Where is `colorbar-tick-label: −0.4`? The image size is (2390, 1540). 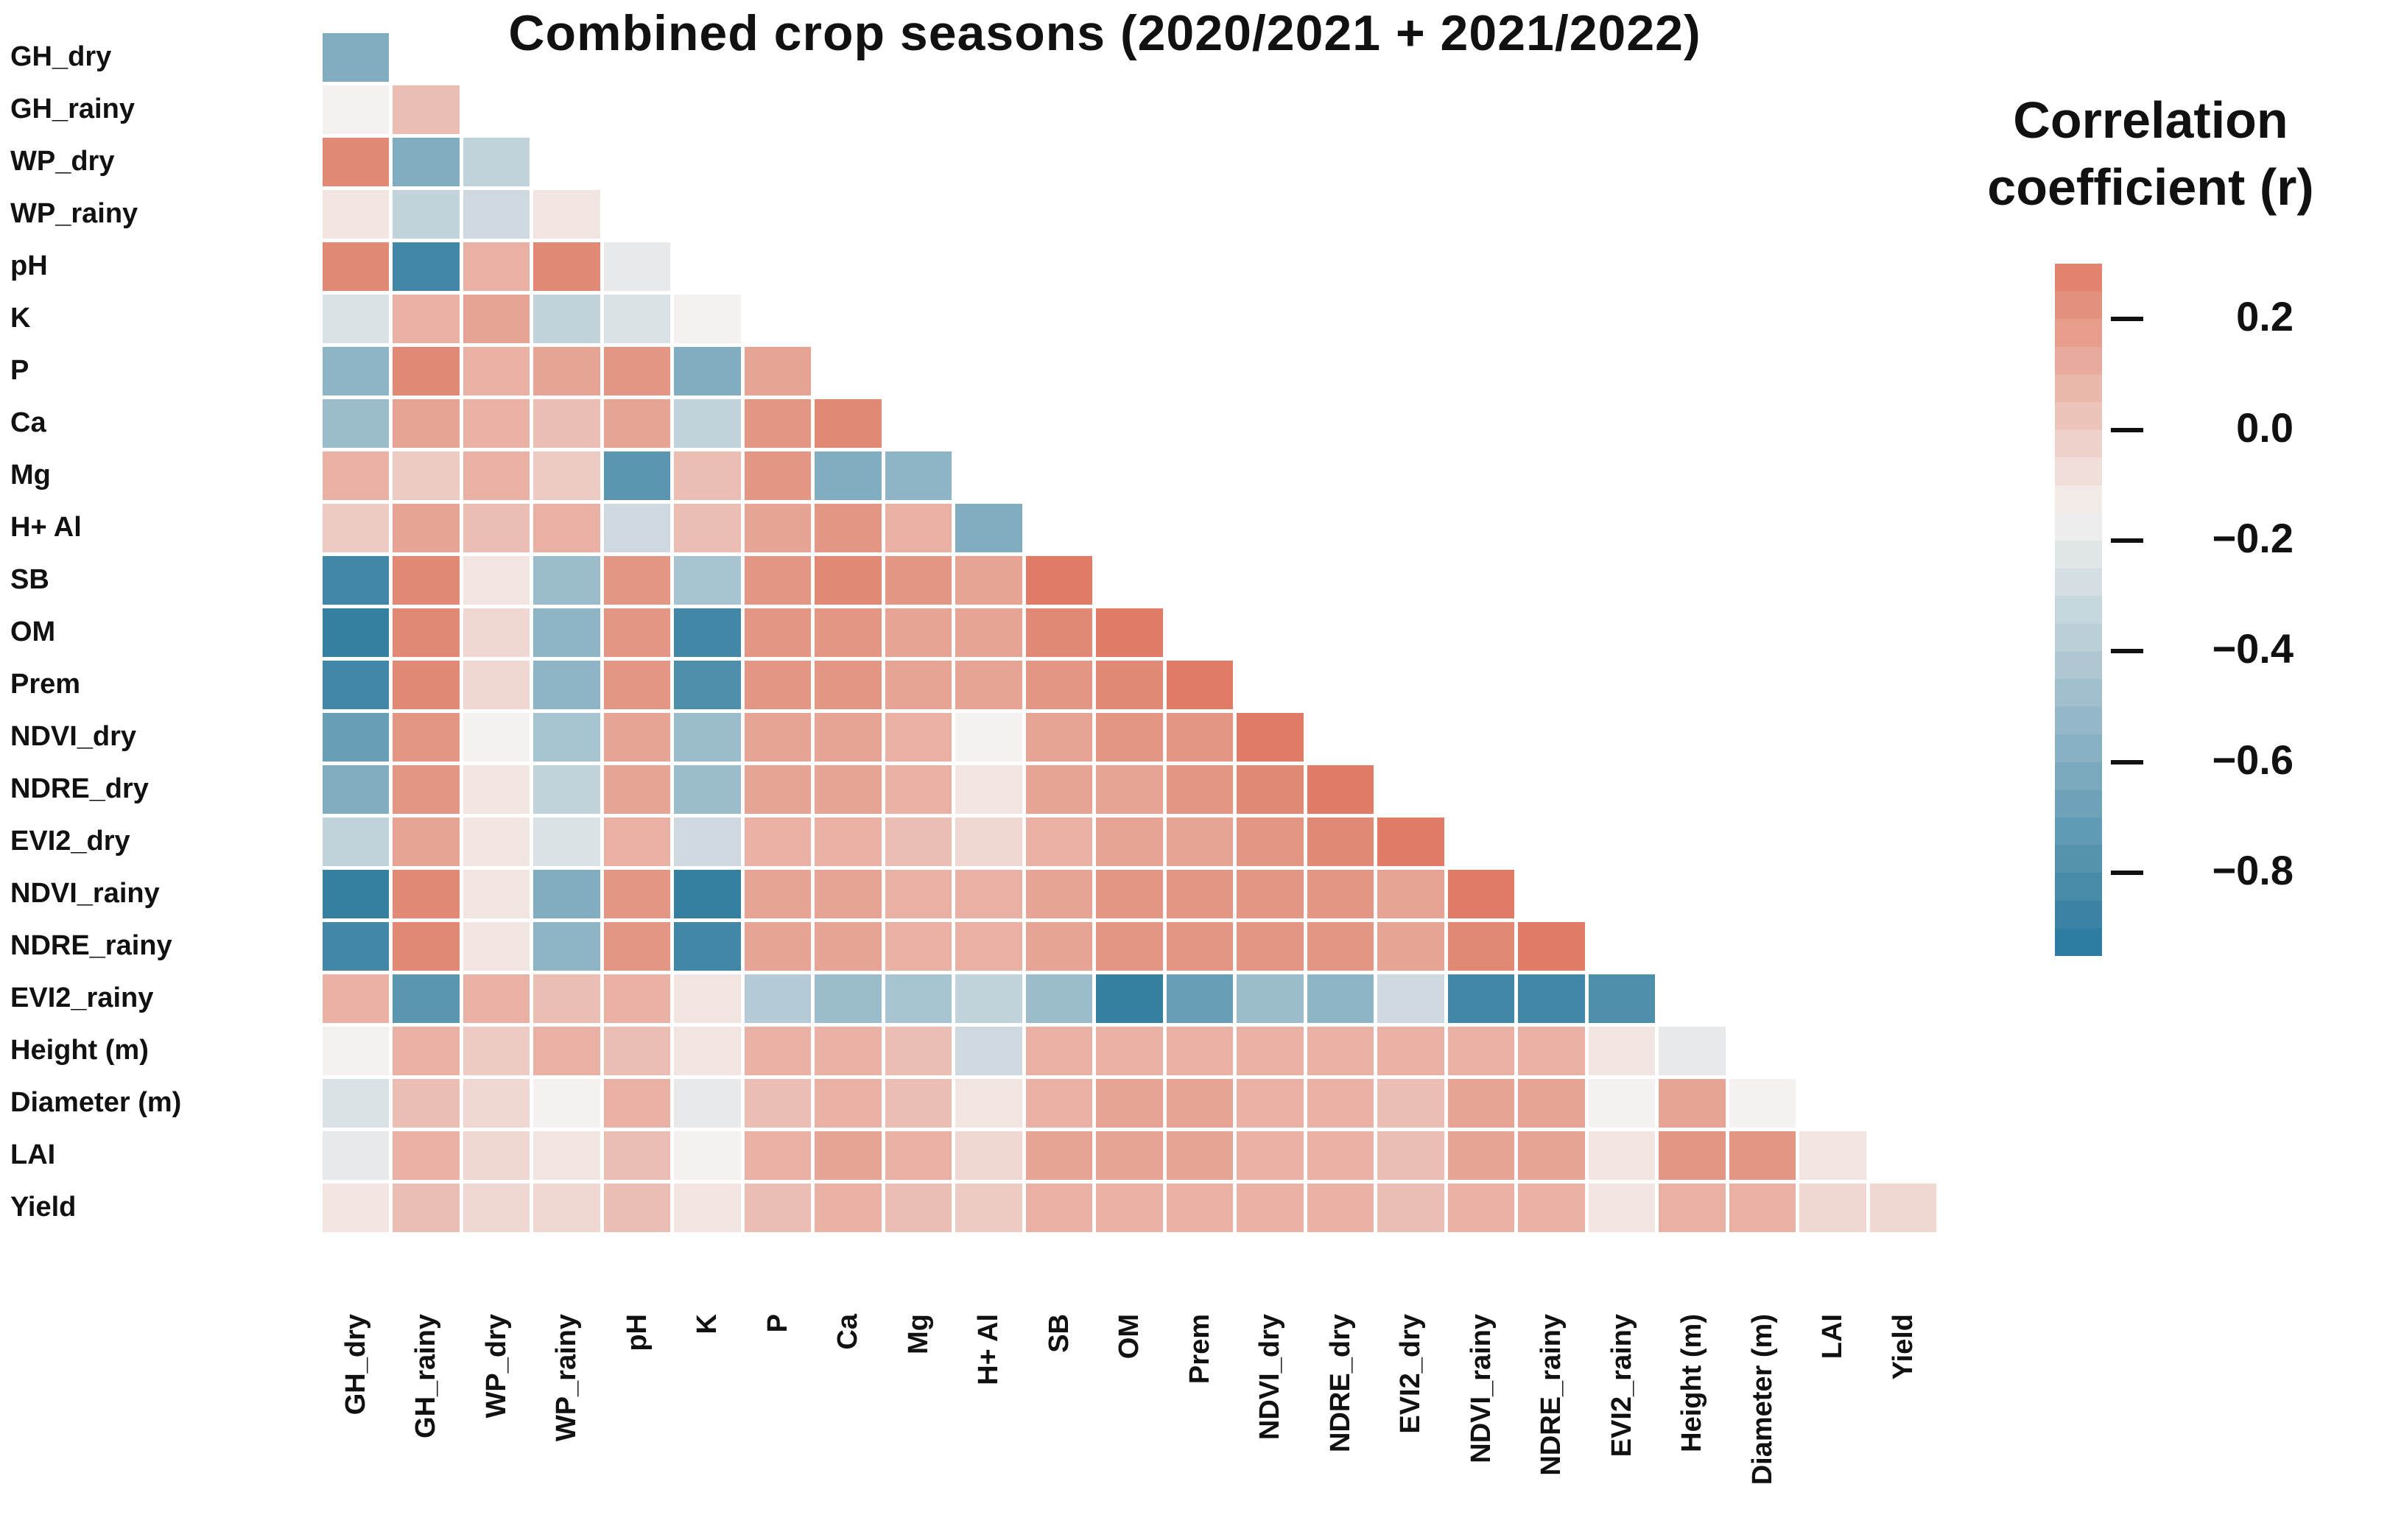 colorbar-tick-label: −0.4 is located at coordinates (2253, 648).